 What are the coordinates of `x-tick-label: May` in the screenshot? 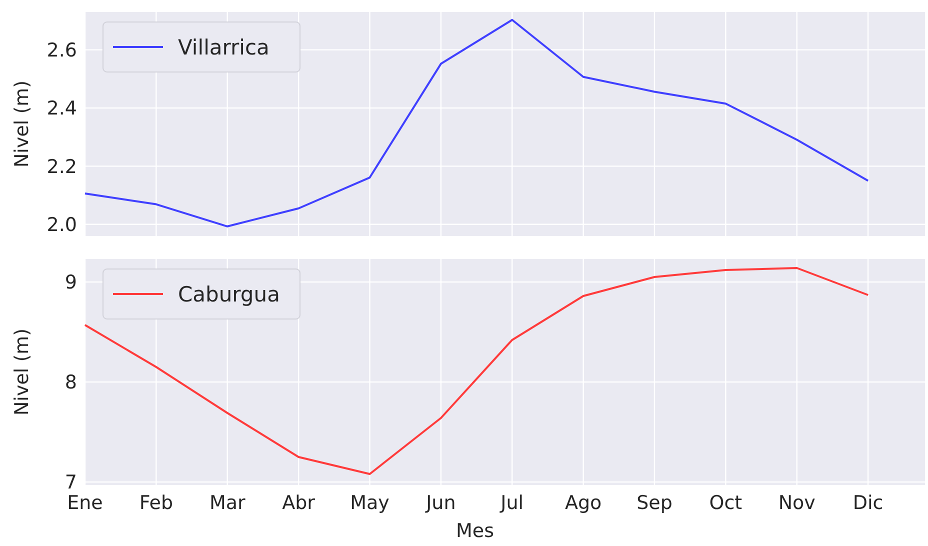 It's located at (370, 503).